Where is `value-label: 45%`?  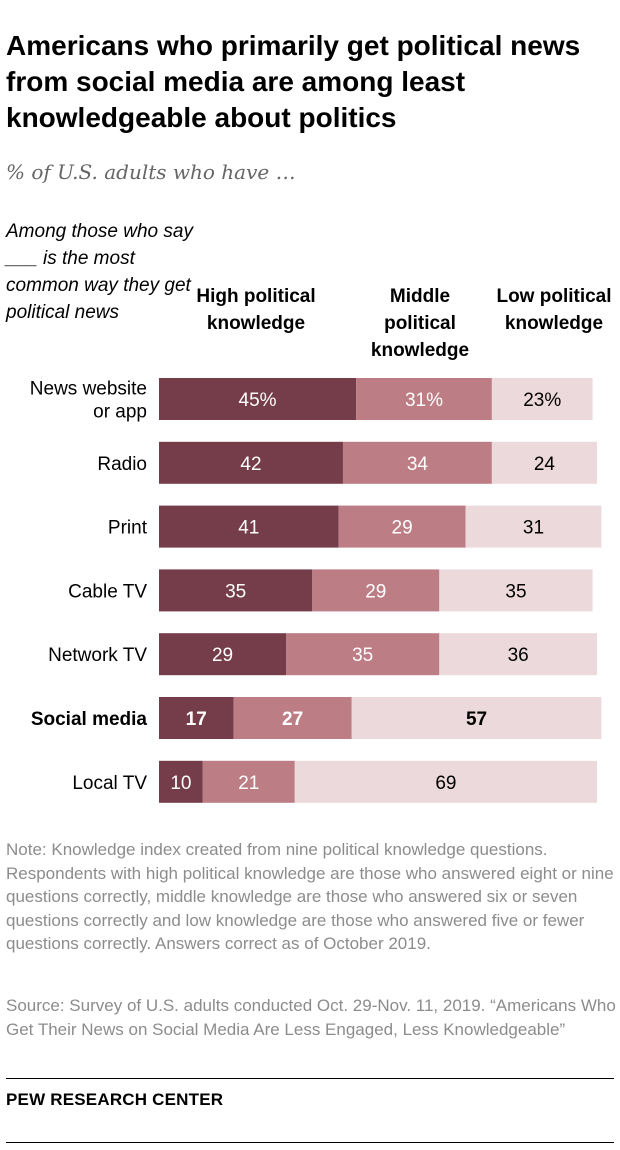 value-label: 45% is located at coordinates (258, 400).